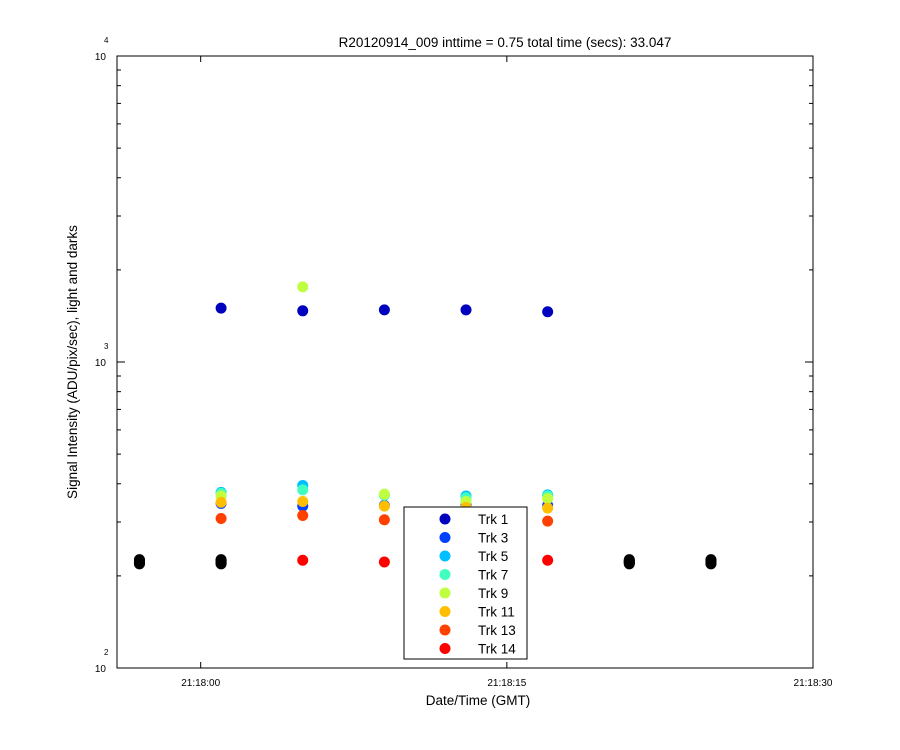 This screenshot has width=900, height=750. I want to click on legend-entry: Trk 14, so click(497, 649).